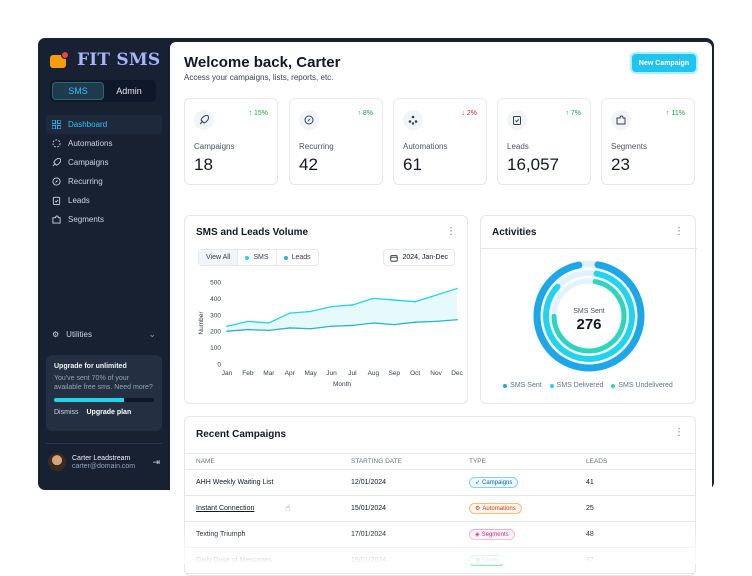 This screenshot has width=752, height=576. What do you see at coordinates (79, 334) in the screenshot?
I see `utilities-label: Utilities` at bounding box center [79, 334].